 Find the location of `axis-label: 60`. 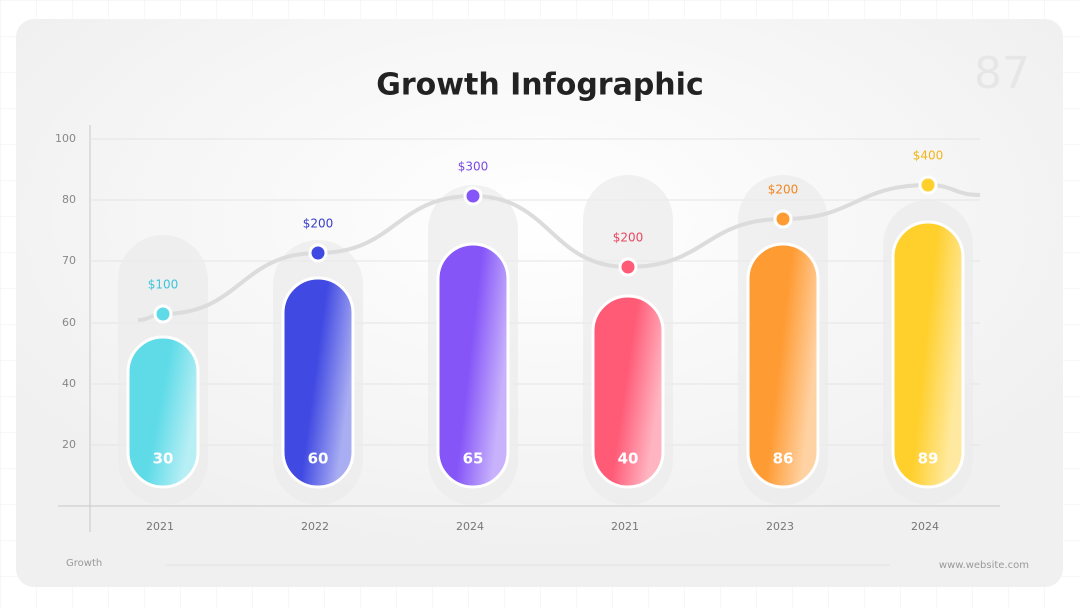

axis-label: 60 is located at coordinates (69, 322).